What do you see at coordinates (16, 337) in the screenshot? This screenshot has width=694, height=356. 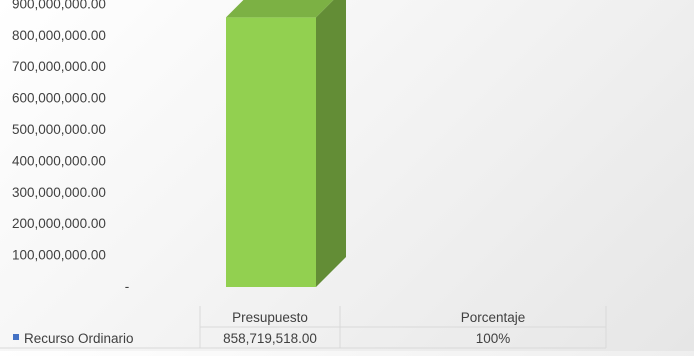 I see `legend-marker` at bounding box center [16, 337].